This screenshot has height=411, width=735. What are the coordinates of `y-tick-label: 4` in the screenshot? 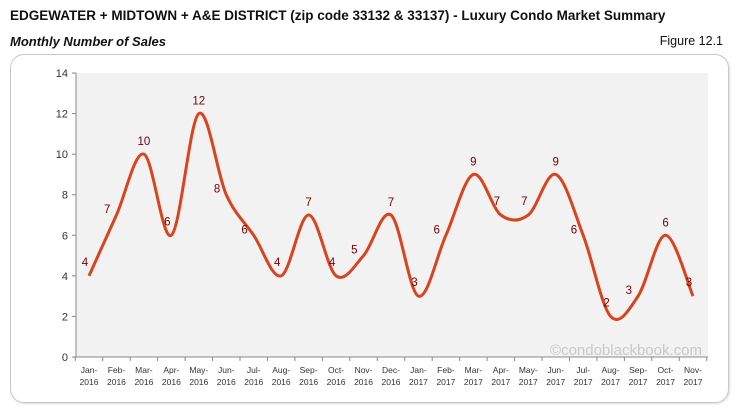 It's located at (65, 277).